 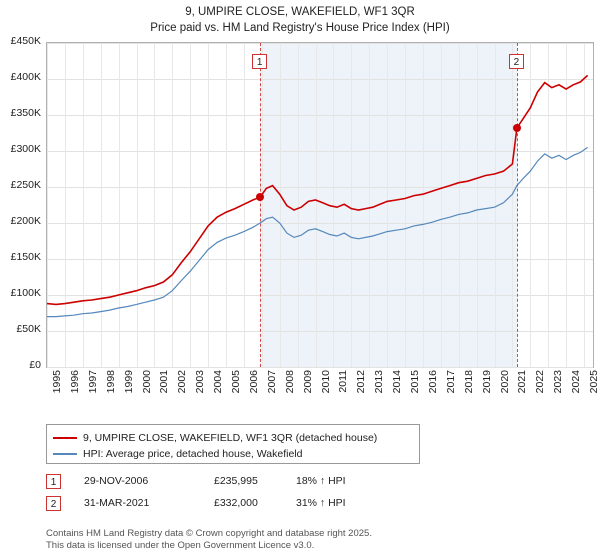 What do you see at coordinates (35, 365) in the screenshot?
I see `y-axis-tick-label: £0` at bounding box center [35, 365].